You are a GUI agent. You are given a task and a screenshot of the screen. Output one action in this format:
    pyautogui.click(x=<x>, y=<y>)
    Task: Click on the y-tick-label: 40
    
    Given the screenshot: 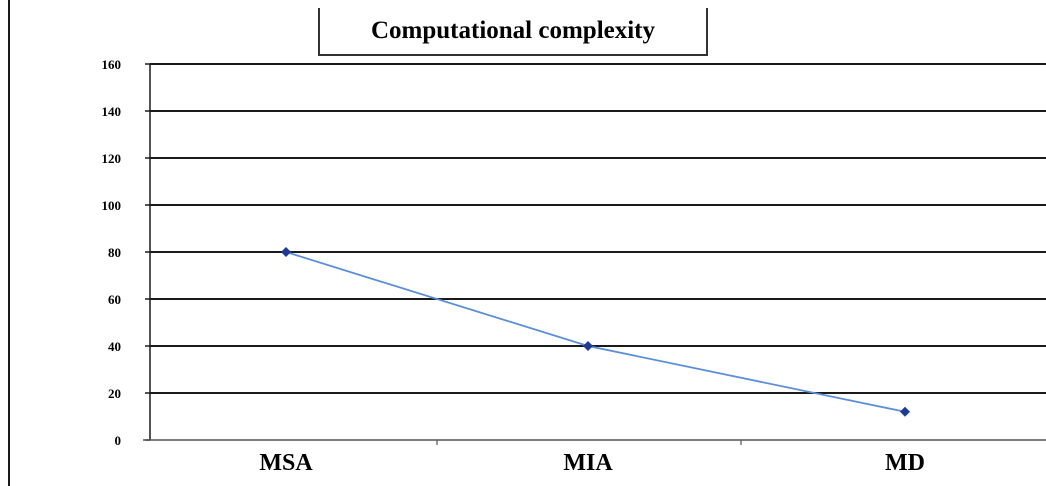 What is the action you would take?
    pyautogui.click(x=114, y=346)
    